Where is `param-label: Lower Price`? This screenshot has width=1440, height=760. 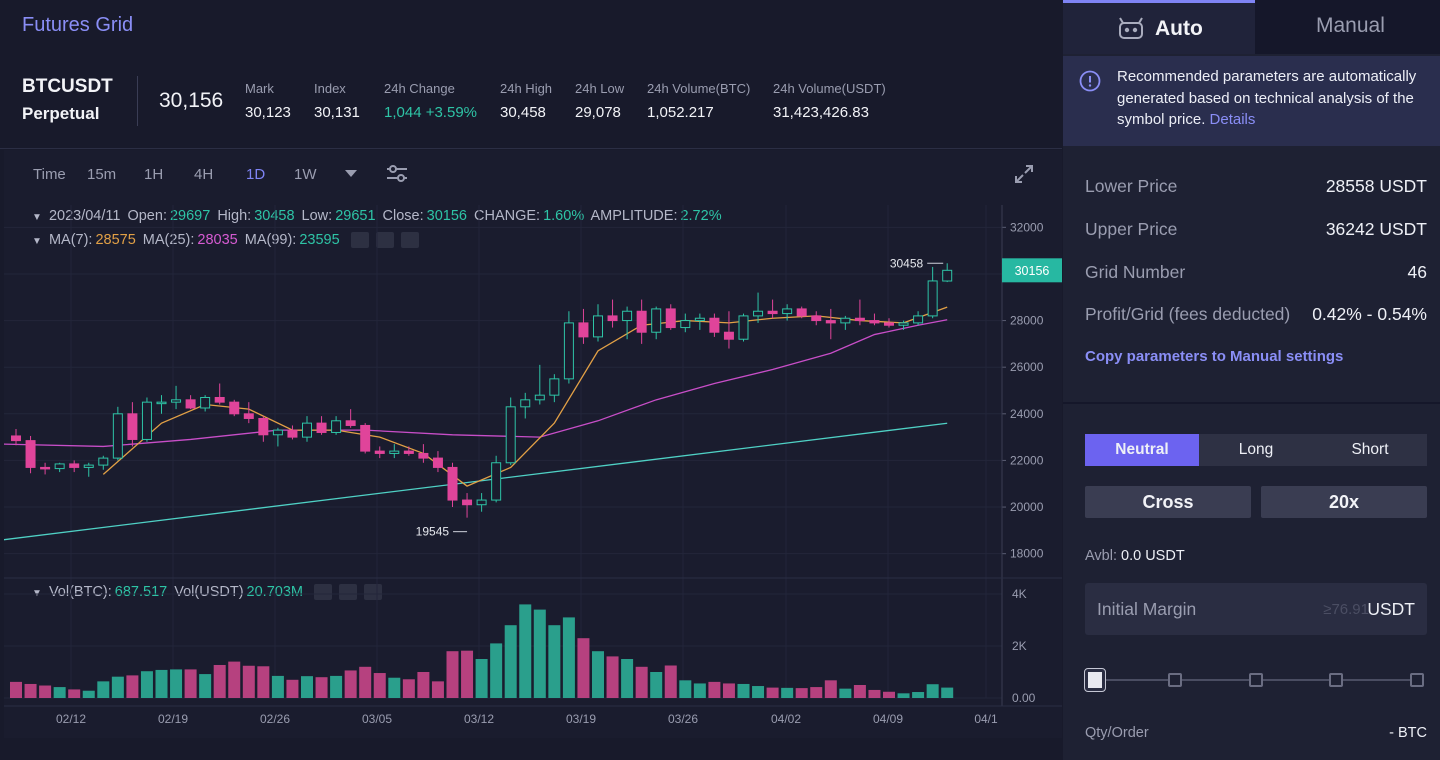 param-label: Lower Price is located at coordinates (1131, 186).